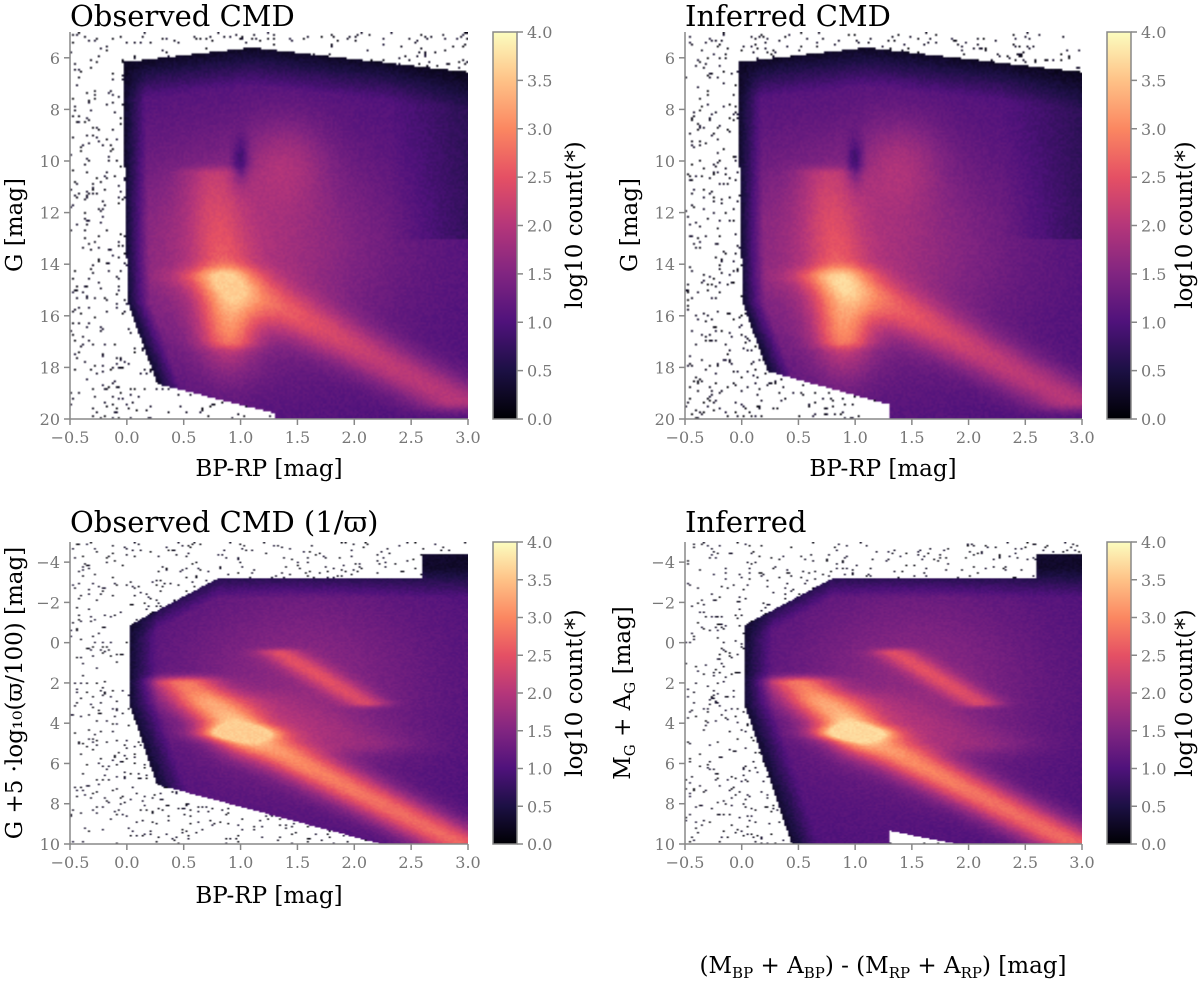 This screenshot has height=992, width=1200. I want to click on y-tick-label: 20, so click(50, 419).